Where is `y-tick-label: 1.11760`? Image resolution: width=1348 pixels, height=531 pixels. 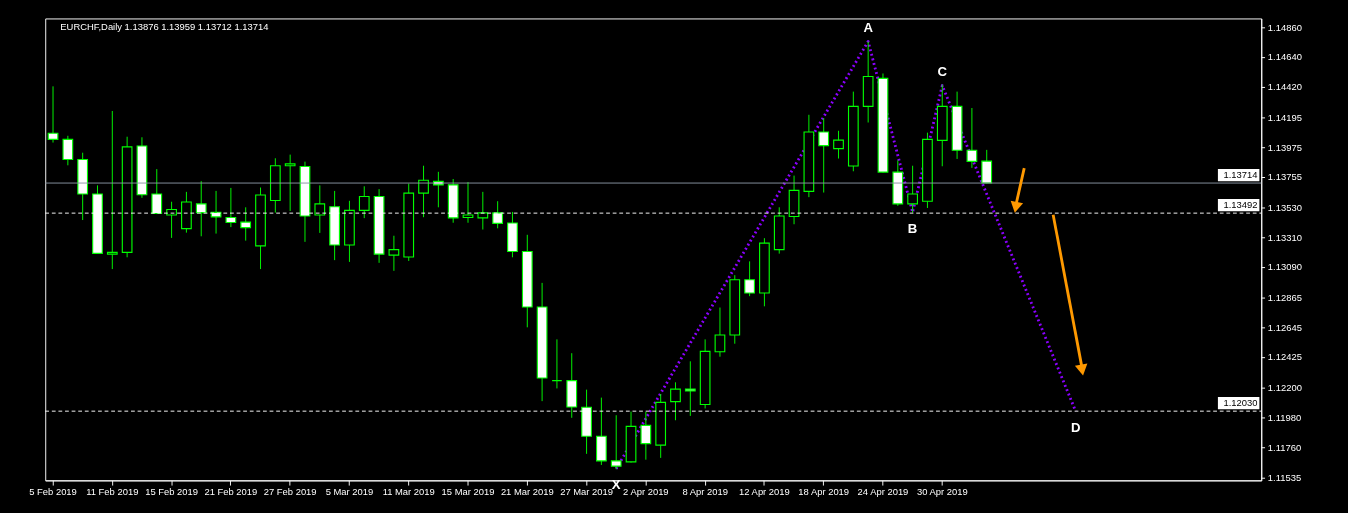 y-tick-label: 1.11760 is located at coordinates (1284, 447).